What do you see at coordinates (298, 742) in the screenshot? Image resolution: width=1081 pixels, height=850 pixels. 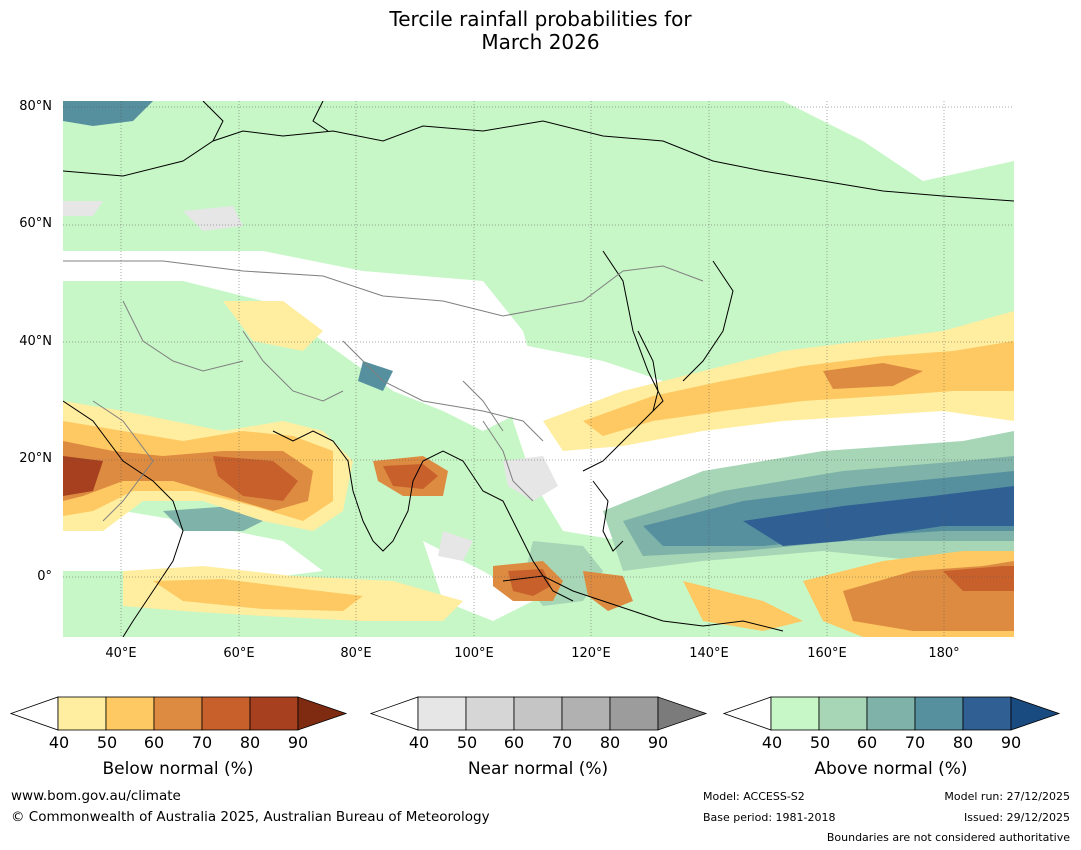 I see `below-tick-90: 90` at bounding box center [298, 742].